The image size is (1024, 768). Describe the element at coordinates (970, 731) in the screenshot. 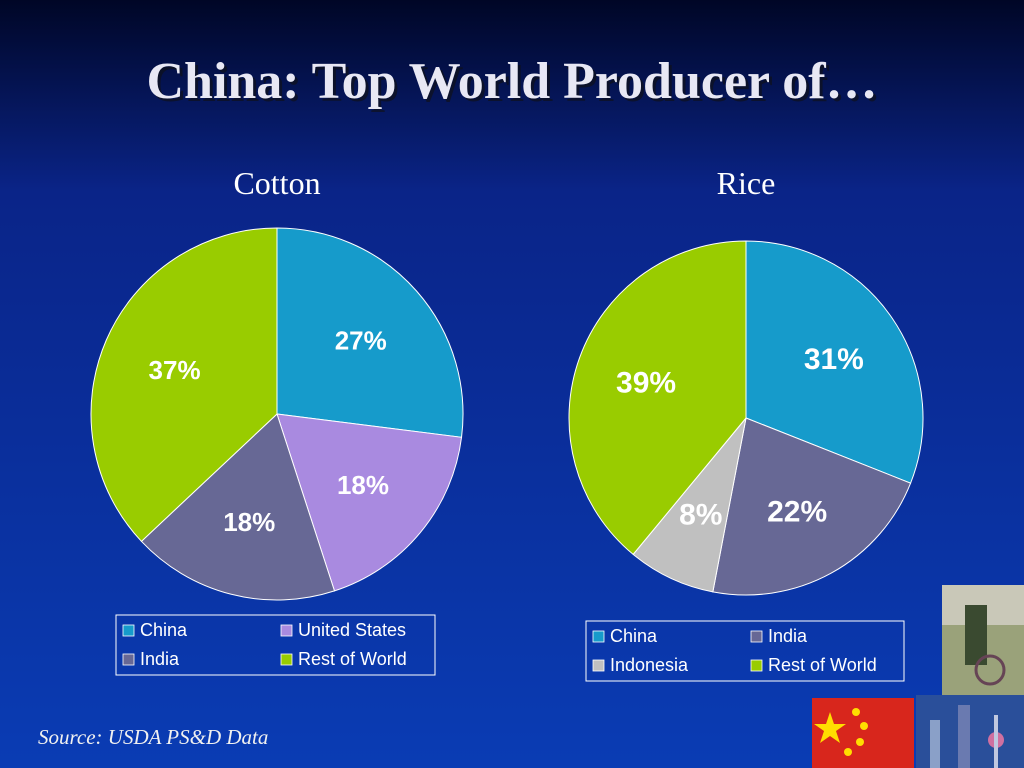

I see `photo-skyline` at that location.